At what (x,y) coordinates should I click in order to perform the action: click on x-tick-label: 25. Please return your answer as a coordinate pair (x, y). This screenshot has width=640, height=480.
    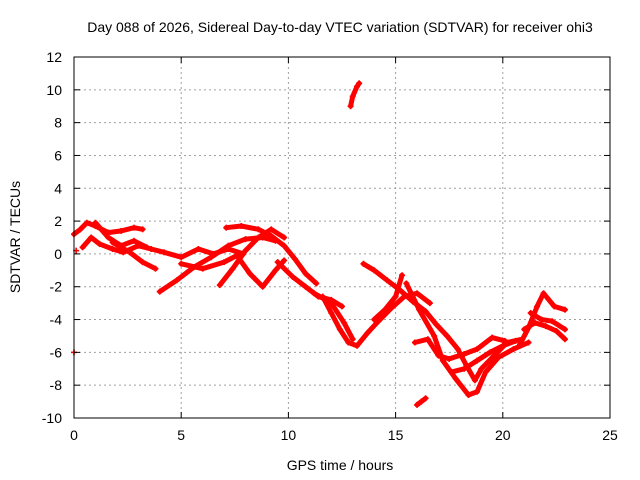
    Looking at the image, I should click on (610, 435).